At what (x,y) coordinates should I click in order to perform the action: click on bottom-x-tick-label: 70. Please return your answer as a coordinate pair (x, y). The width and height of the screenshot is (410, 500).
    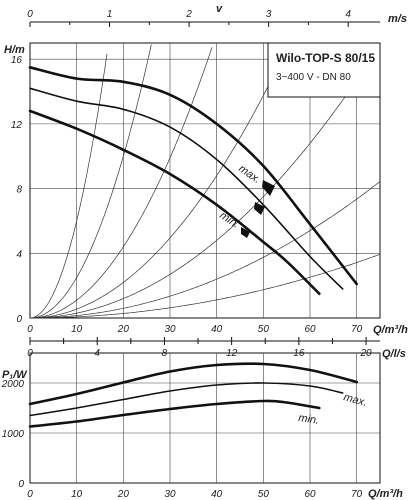
    Looking at the image, I should click on (357, 494).